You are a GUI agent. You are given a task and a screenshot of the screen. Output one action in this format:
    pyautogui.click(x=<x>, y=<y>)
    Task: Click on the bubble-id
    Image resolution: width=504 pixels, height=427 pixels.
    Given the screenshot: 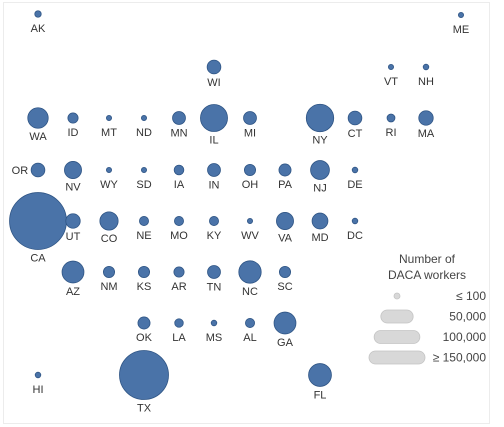 What is the action you would take?
    pyautogui.click(x=73, y=118)
    